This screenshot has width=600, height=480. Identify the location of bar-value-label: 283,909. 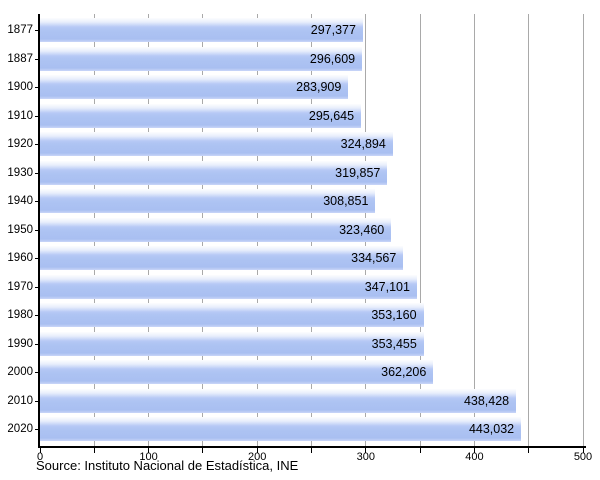
(319, 87).